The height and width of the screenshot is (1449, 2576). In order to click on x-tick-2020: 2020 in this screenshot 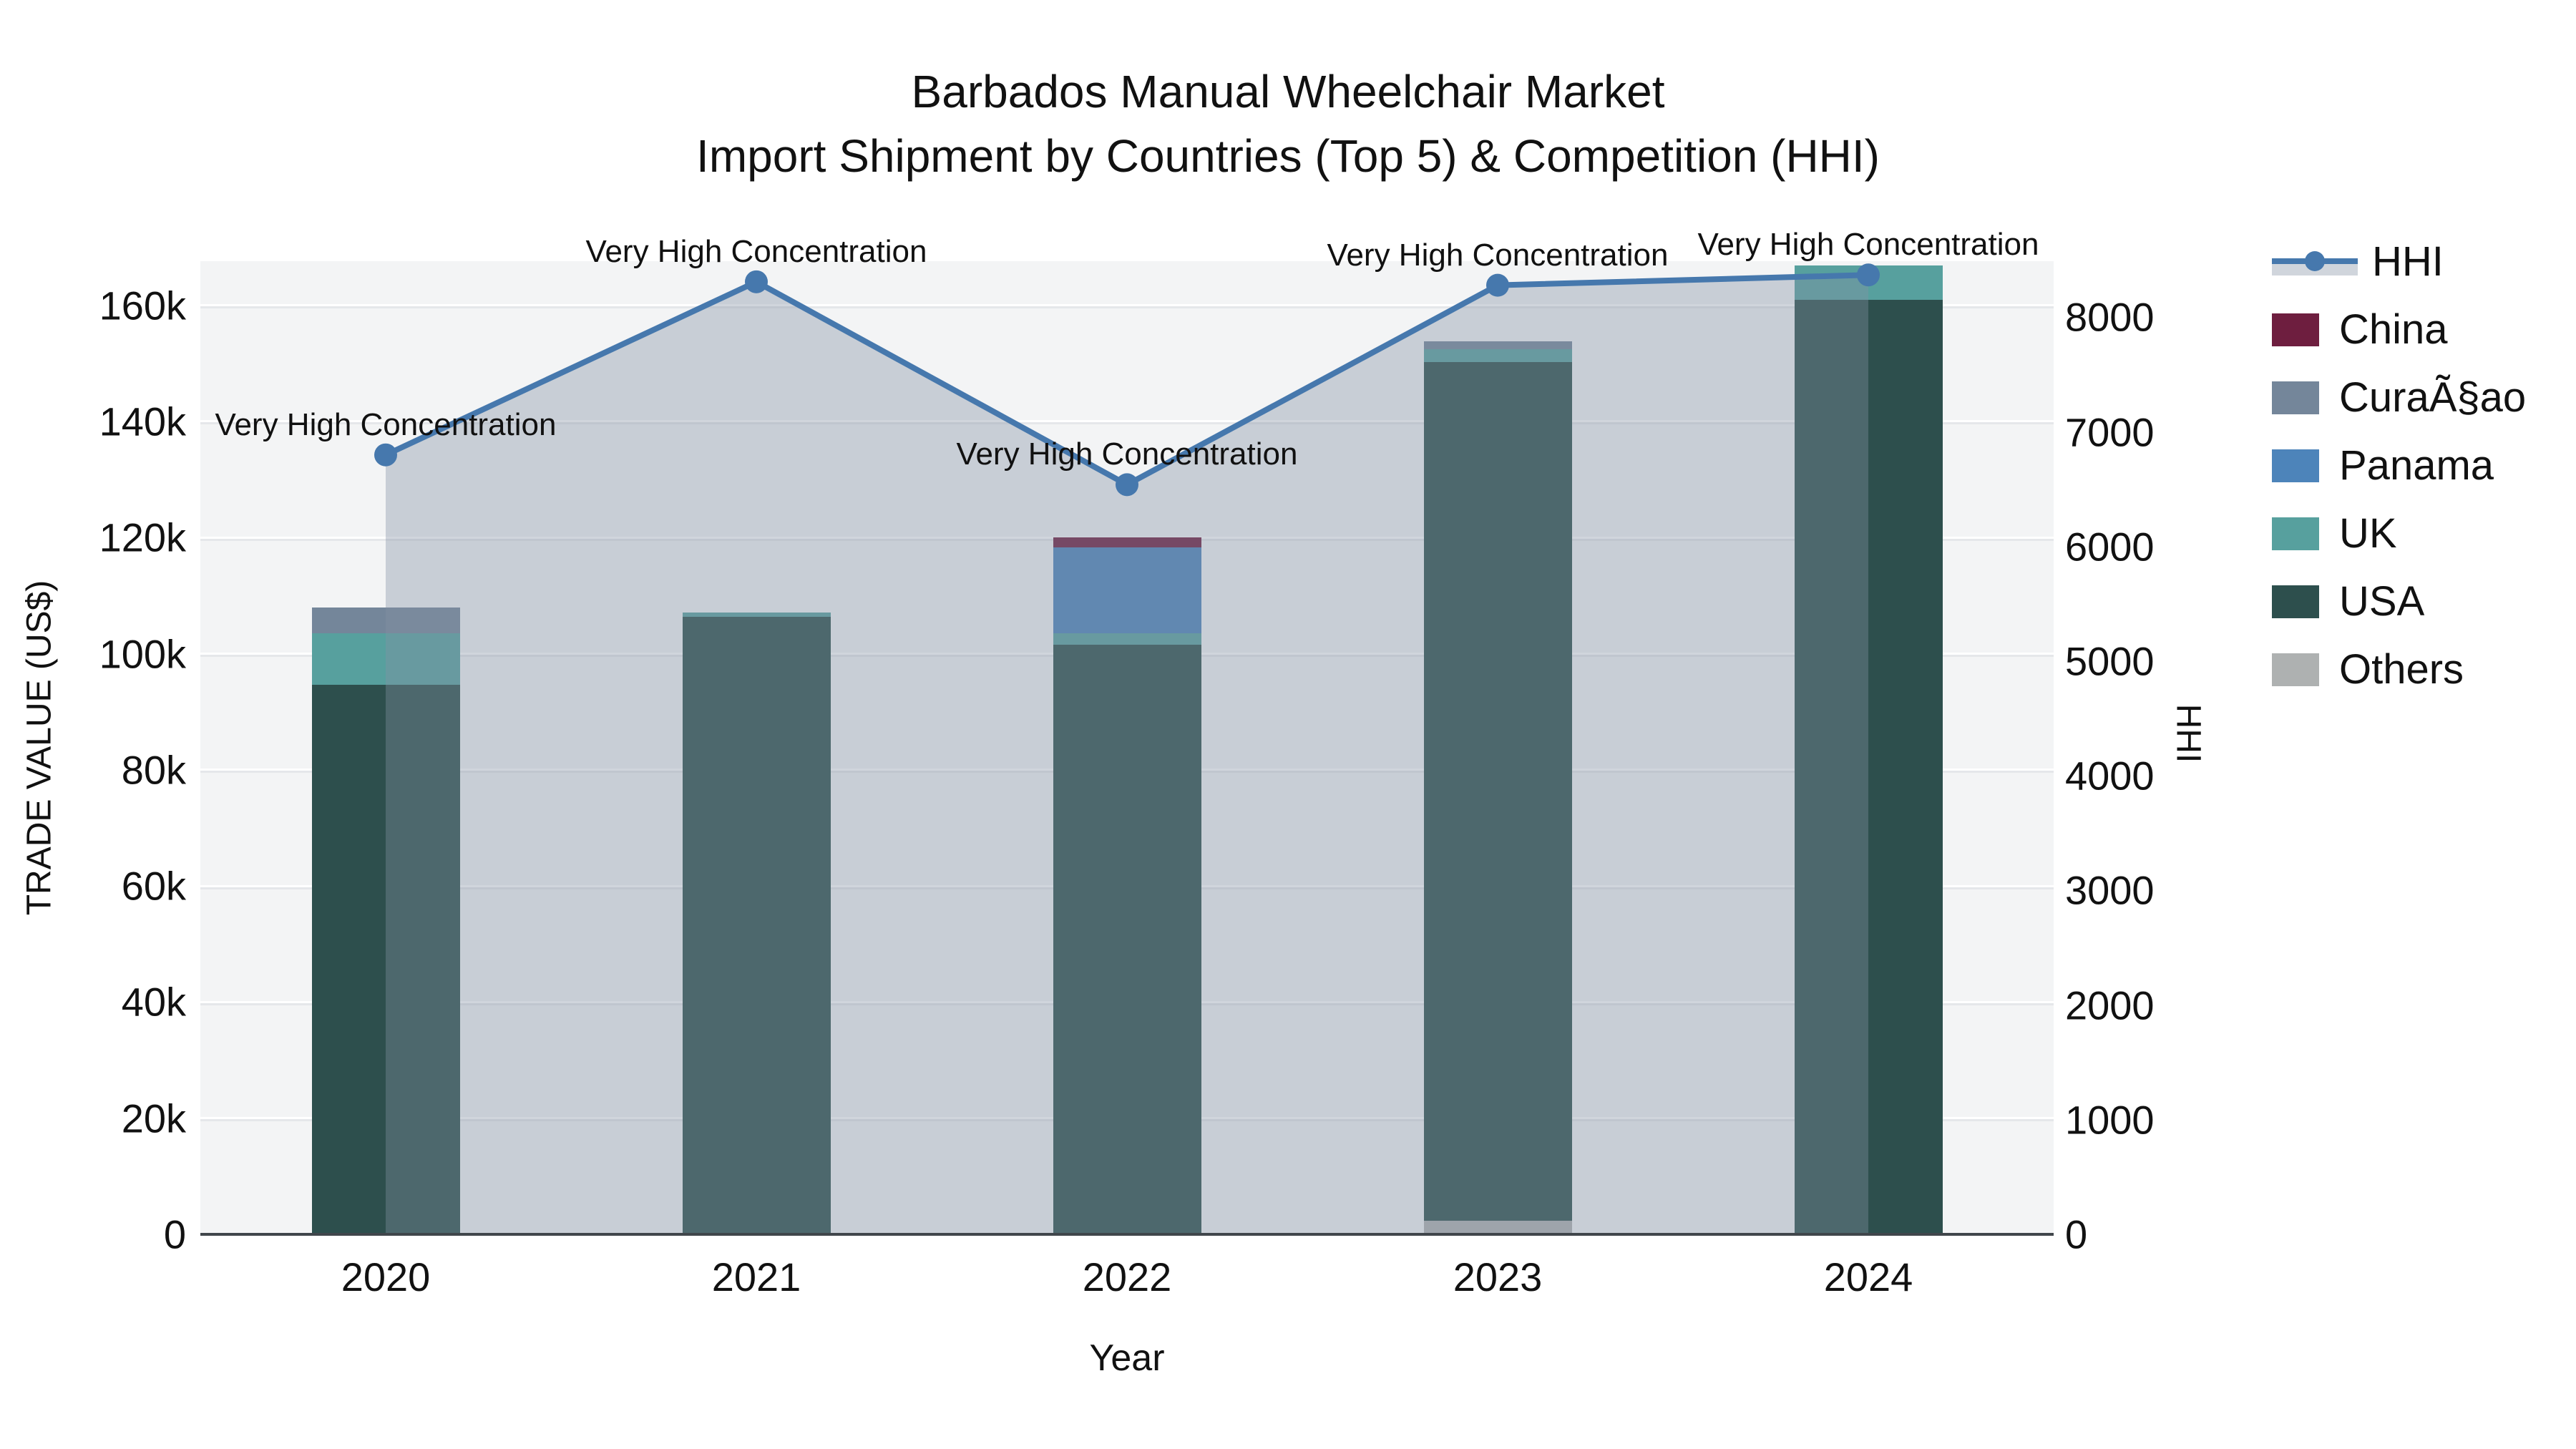, I will do `click(386, 1276)`.